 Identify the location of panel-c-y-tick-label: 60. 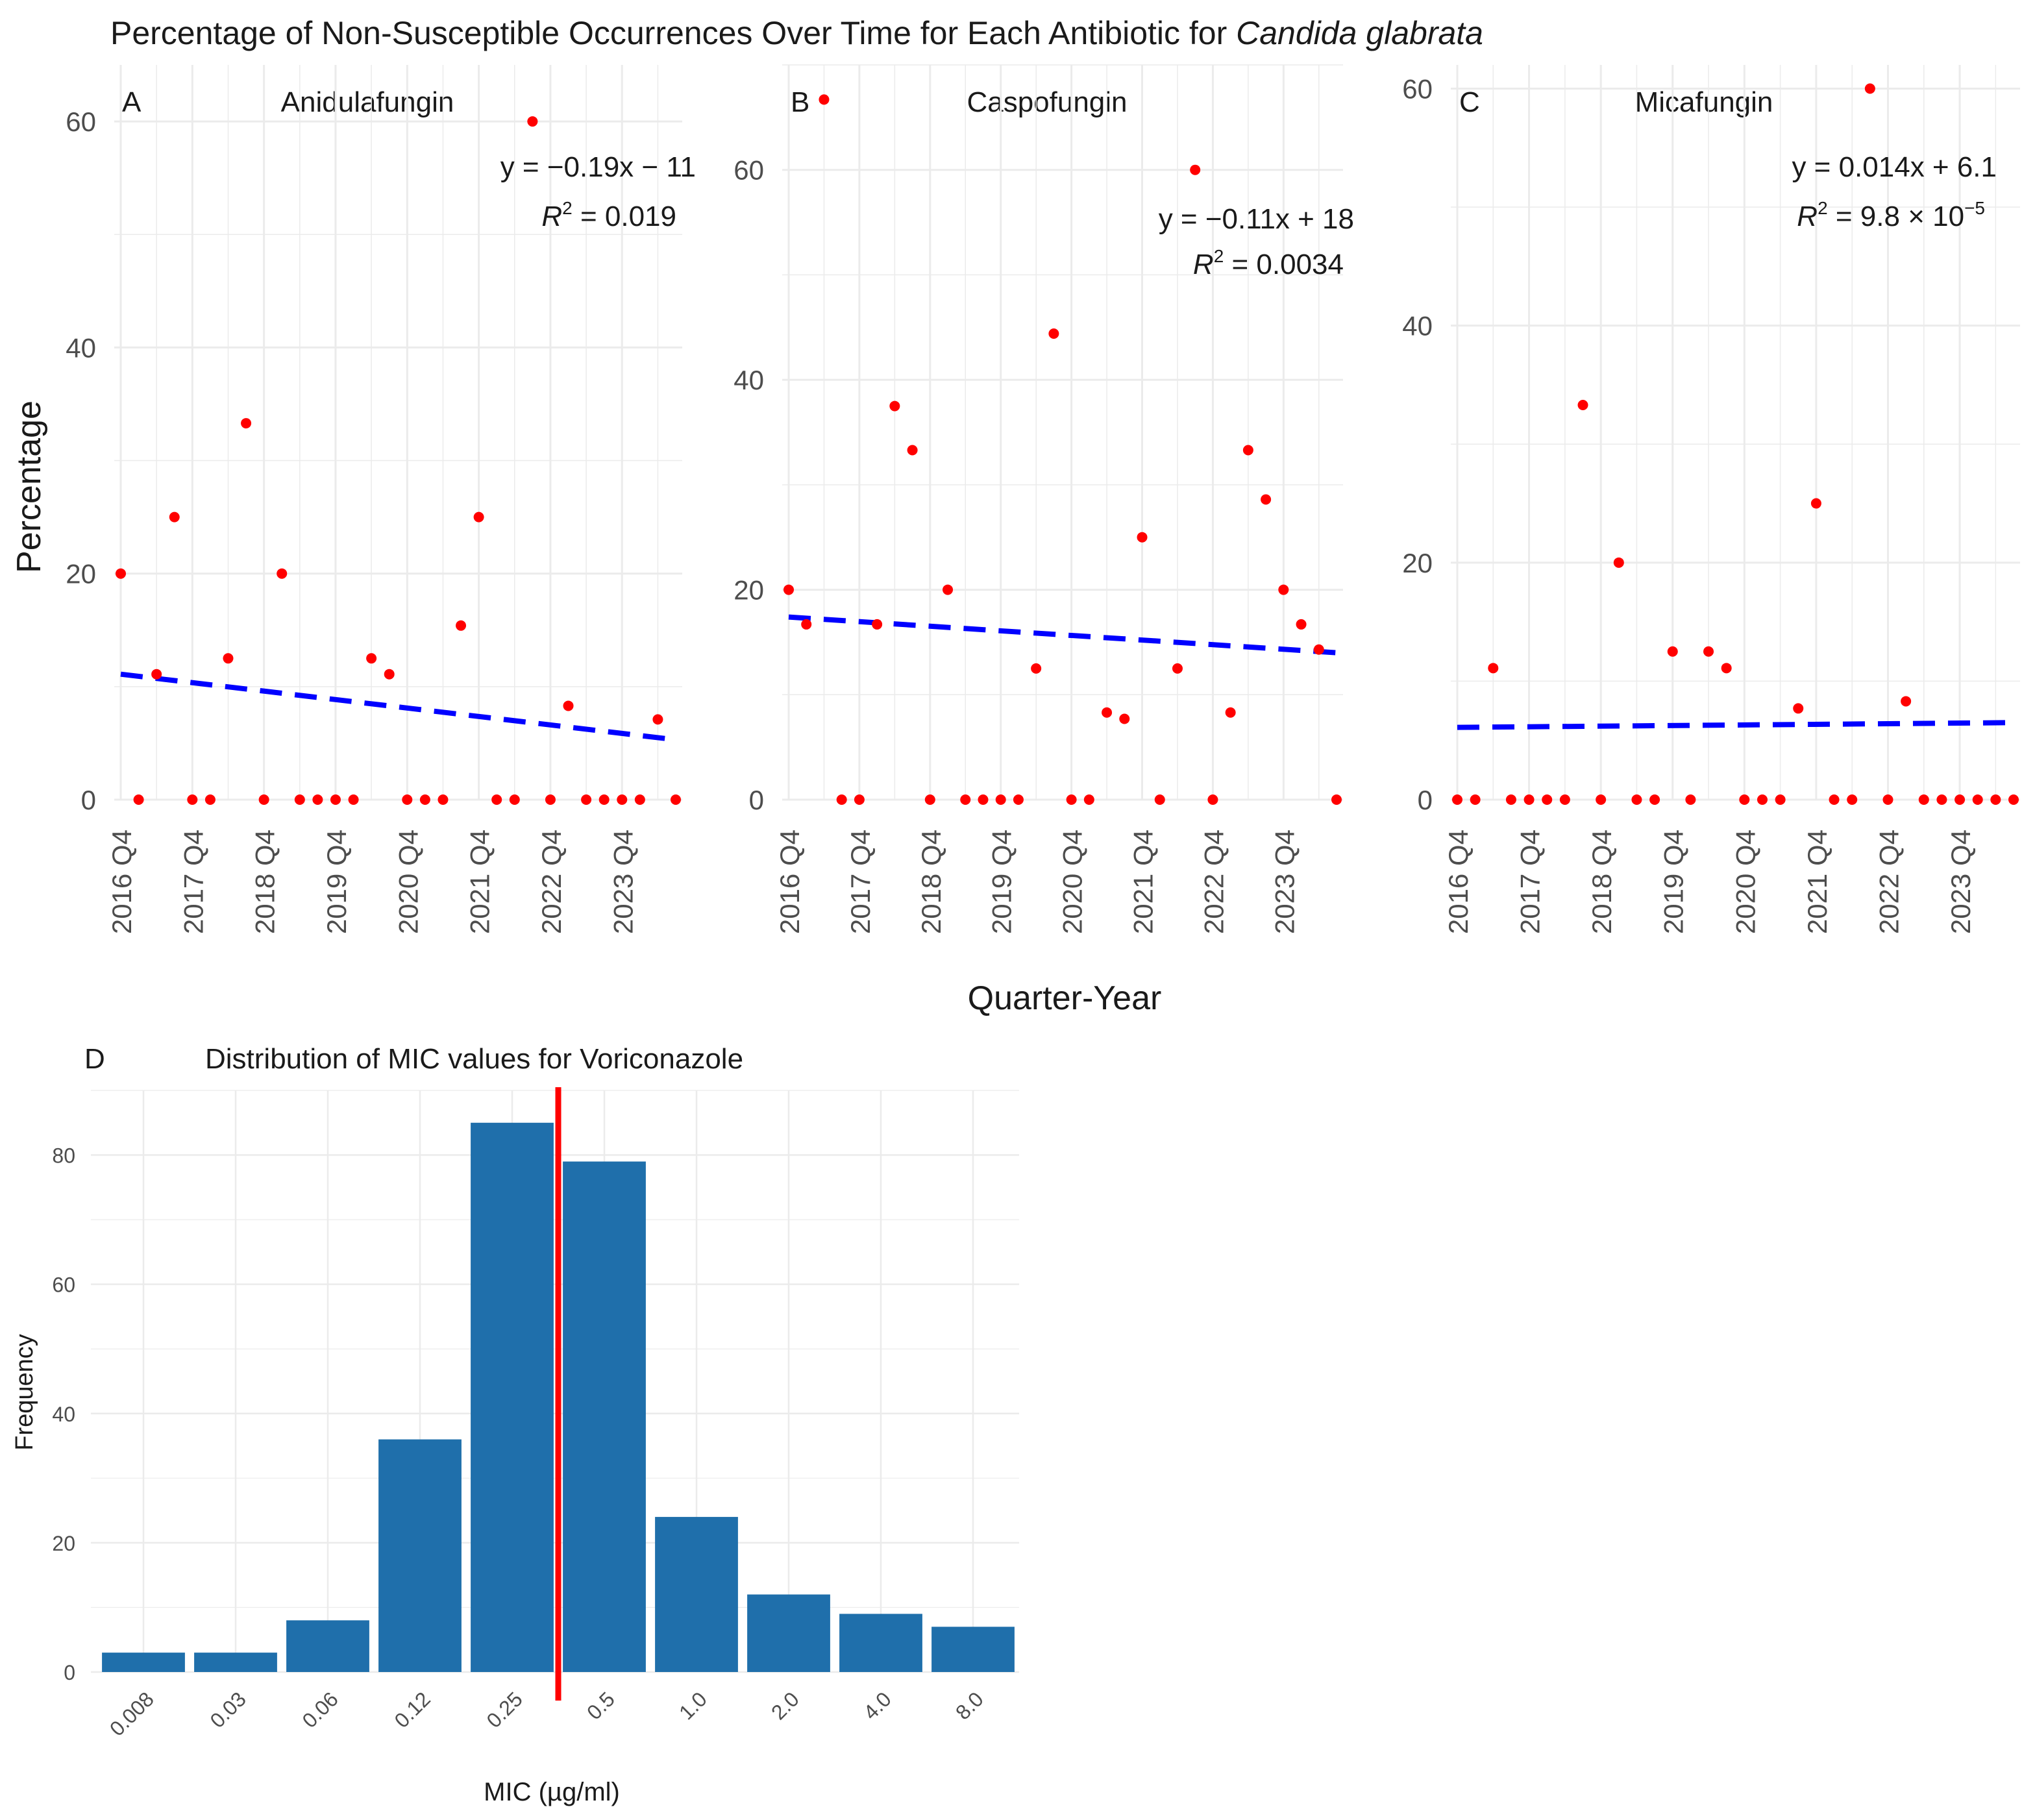
(1417, 89).